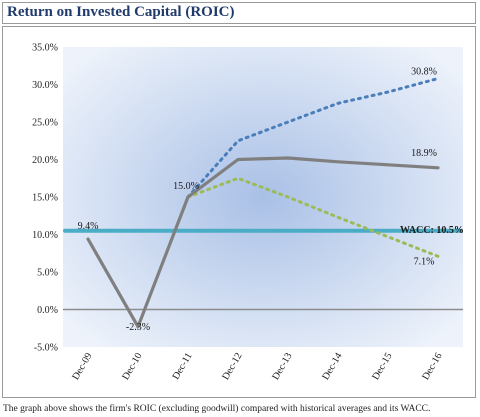  I want to click on x-tick-label: Dec-16, so click(432, 366).